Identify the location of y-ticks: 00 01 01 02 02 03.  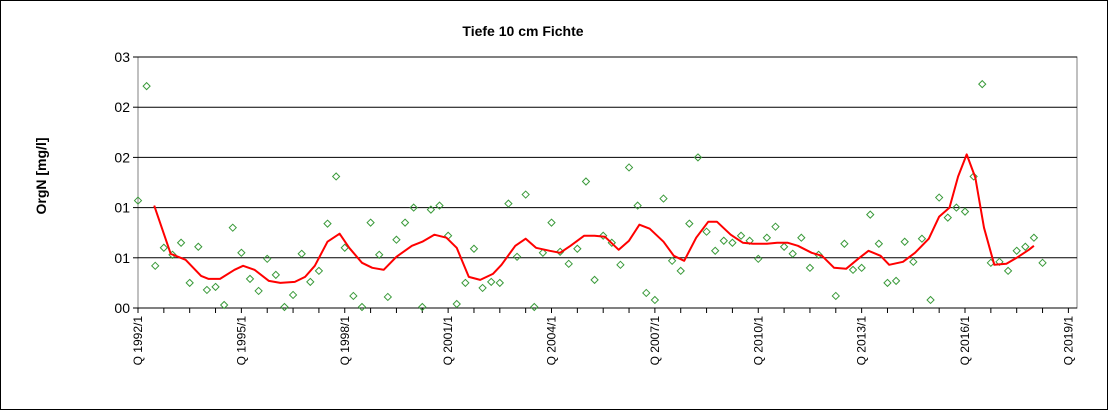
(122, 182).